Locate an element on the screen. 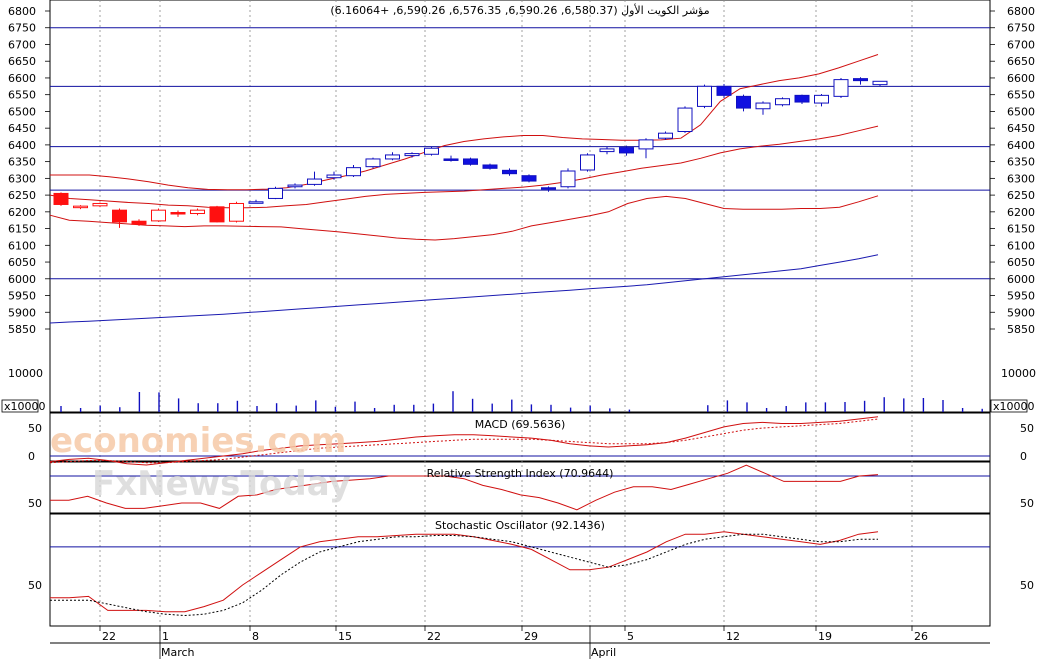  macd-line is located at coordinates (464, 441).